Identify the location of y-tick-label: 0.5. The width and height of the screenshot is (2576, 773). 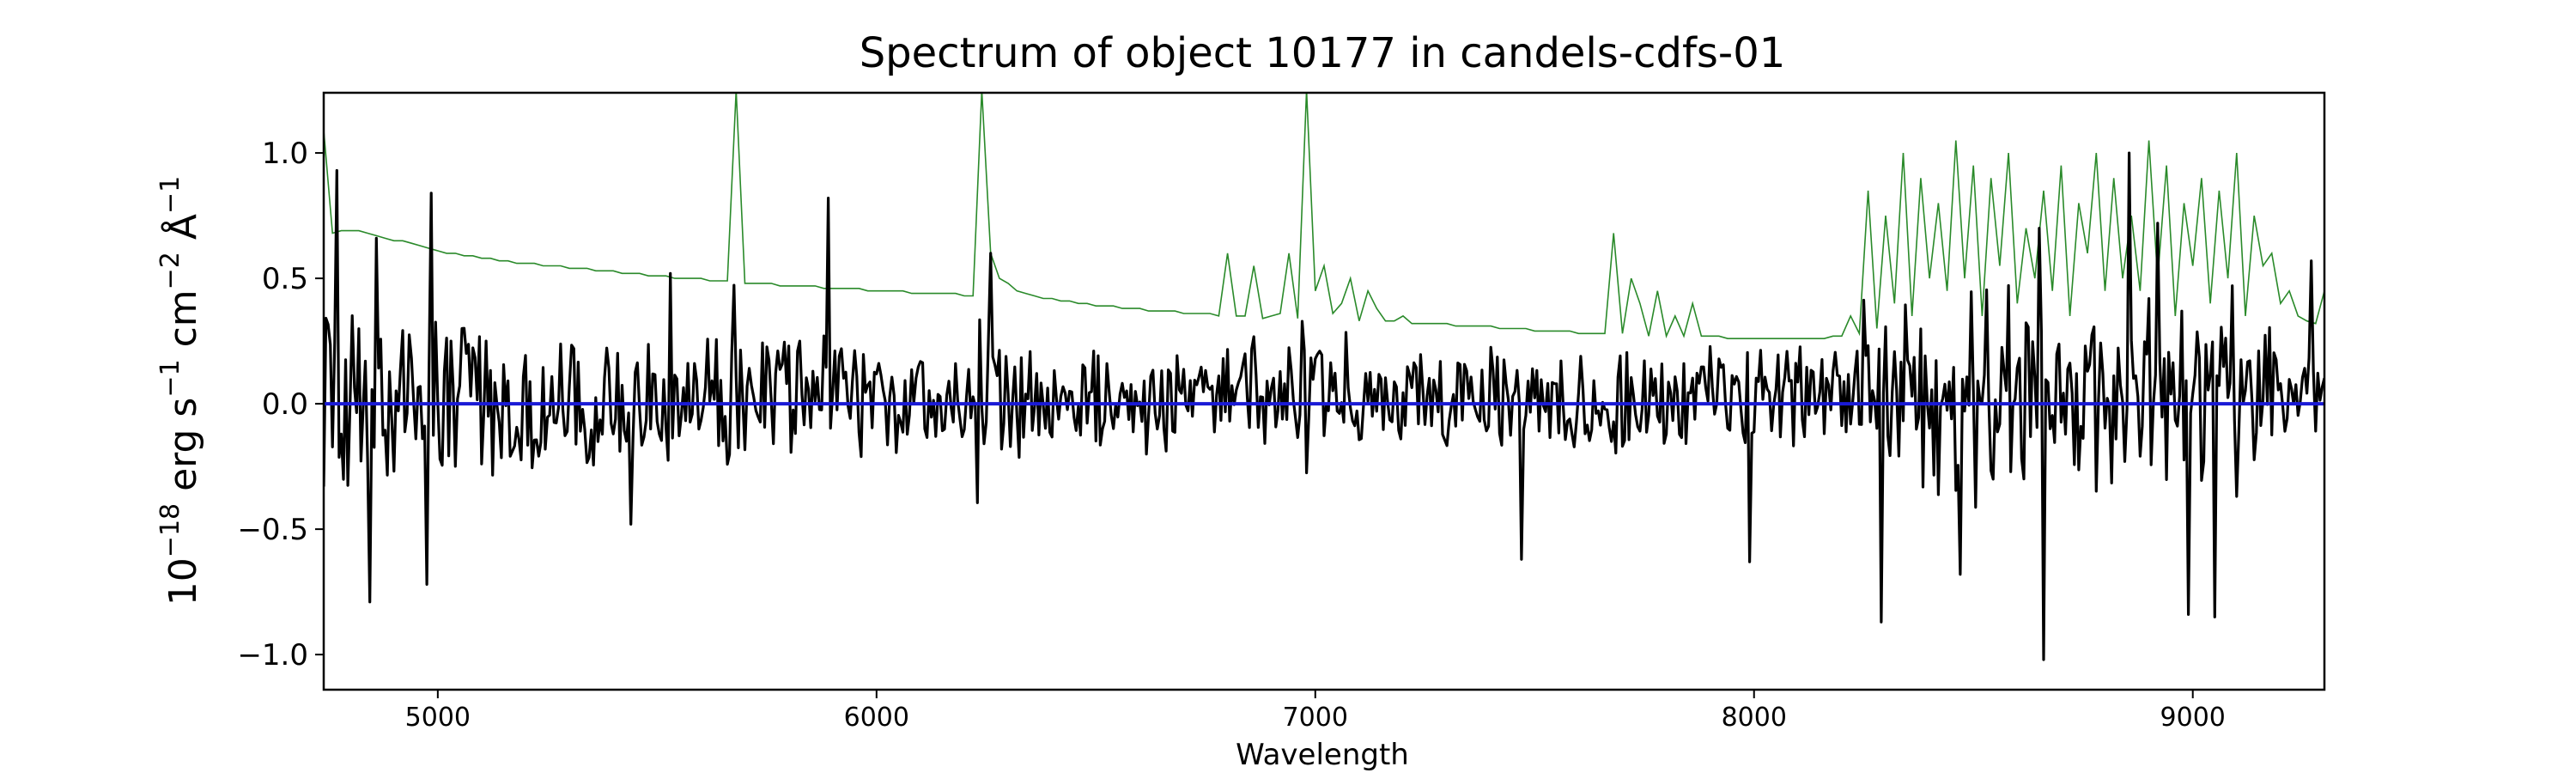
(285, 279).